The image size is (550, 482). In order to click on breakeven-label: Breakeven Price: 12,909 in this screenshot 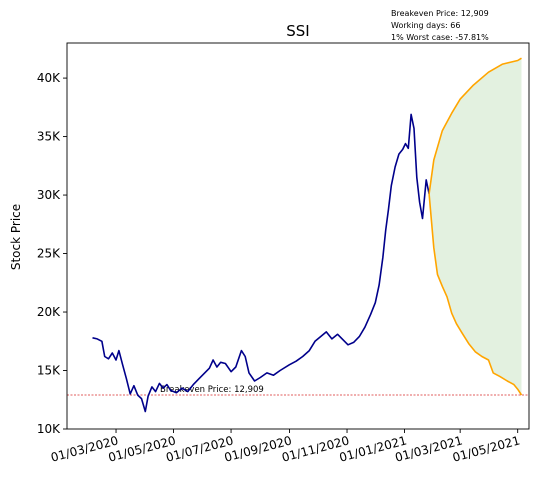, I will do `click(212, 390)`.